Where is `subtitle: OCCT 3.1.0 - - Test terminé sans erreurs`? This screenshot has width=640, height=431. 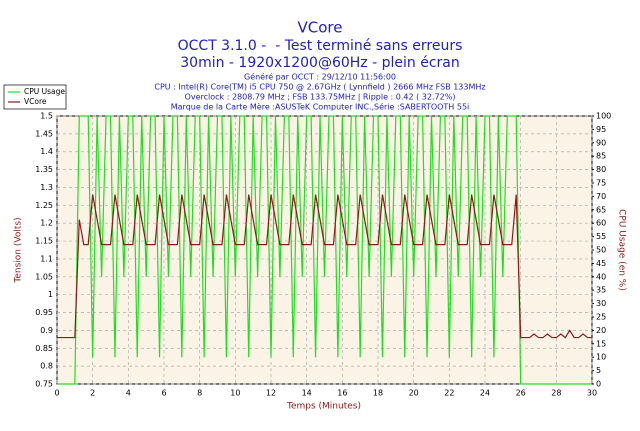 subtitle: OCCT 3.1.0 - - Test terminé sans erreurs is located at coordinates (320, 46).